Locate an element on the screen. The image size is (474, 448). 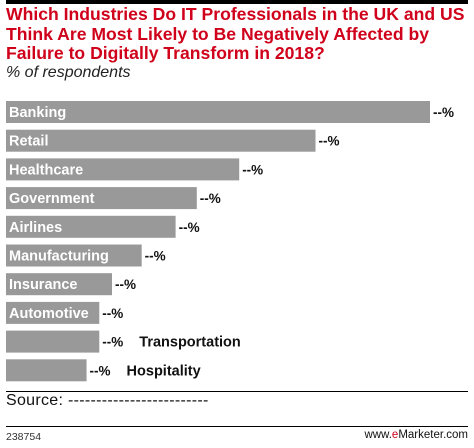
category-label-airlines: Airlines is located at coordinates (35, 228).